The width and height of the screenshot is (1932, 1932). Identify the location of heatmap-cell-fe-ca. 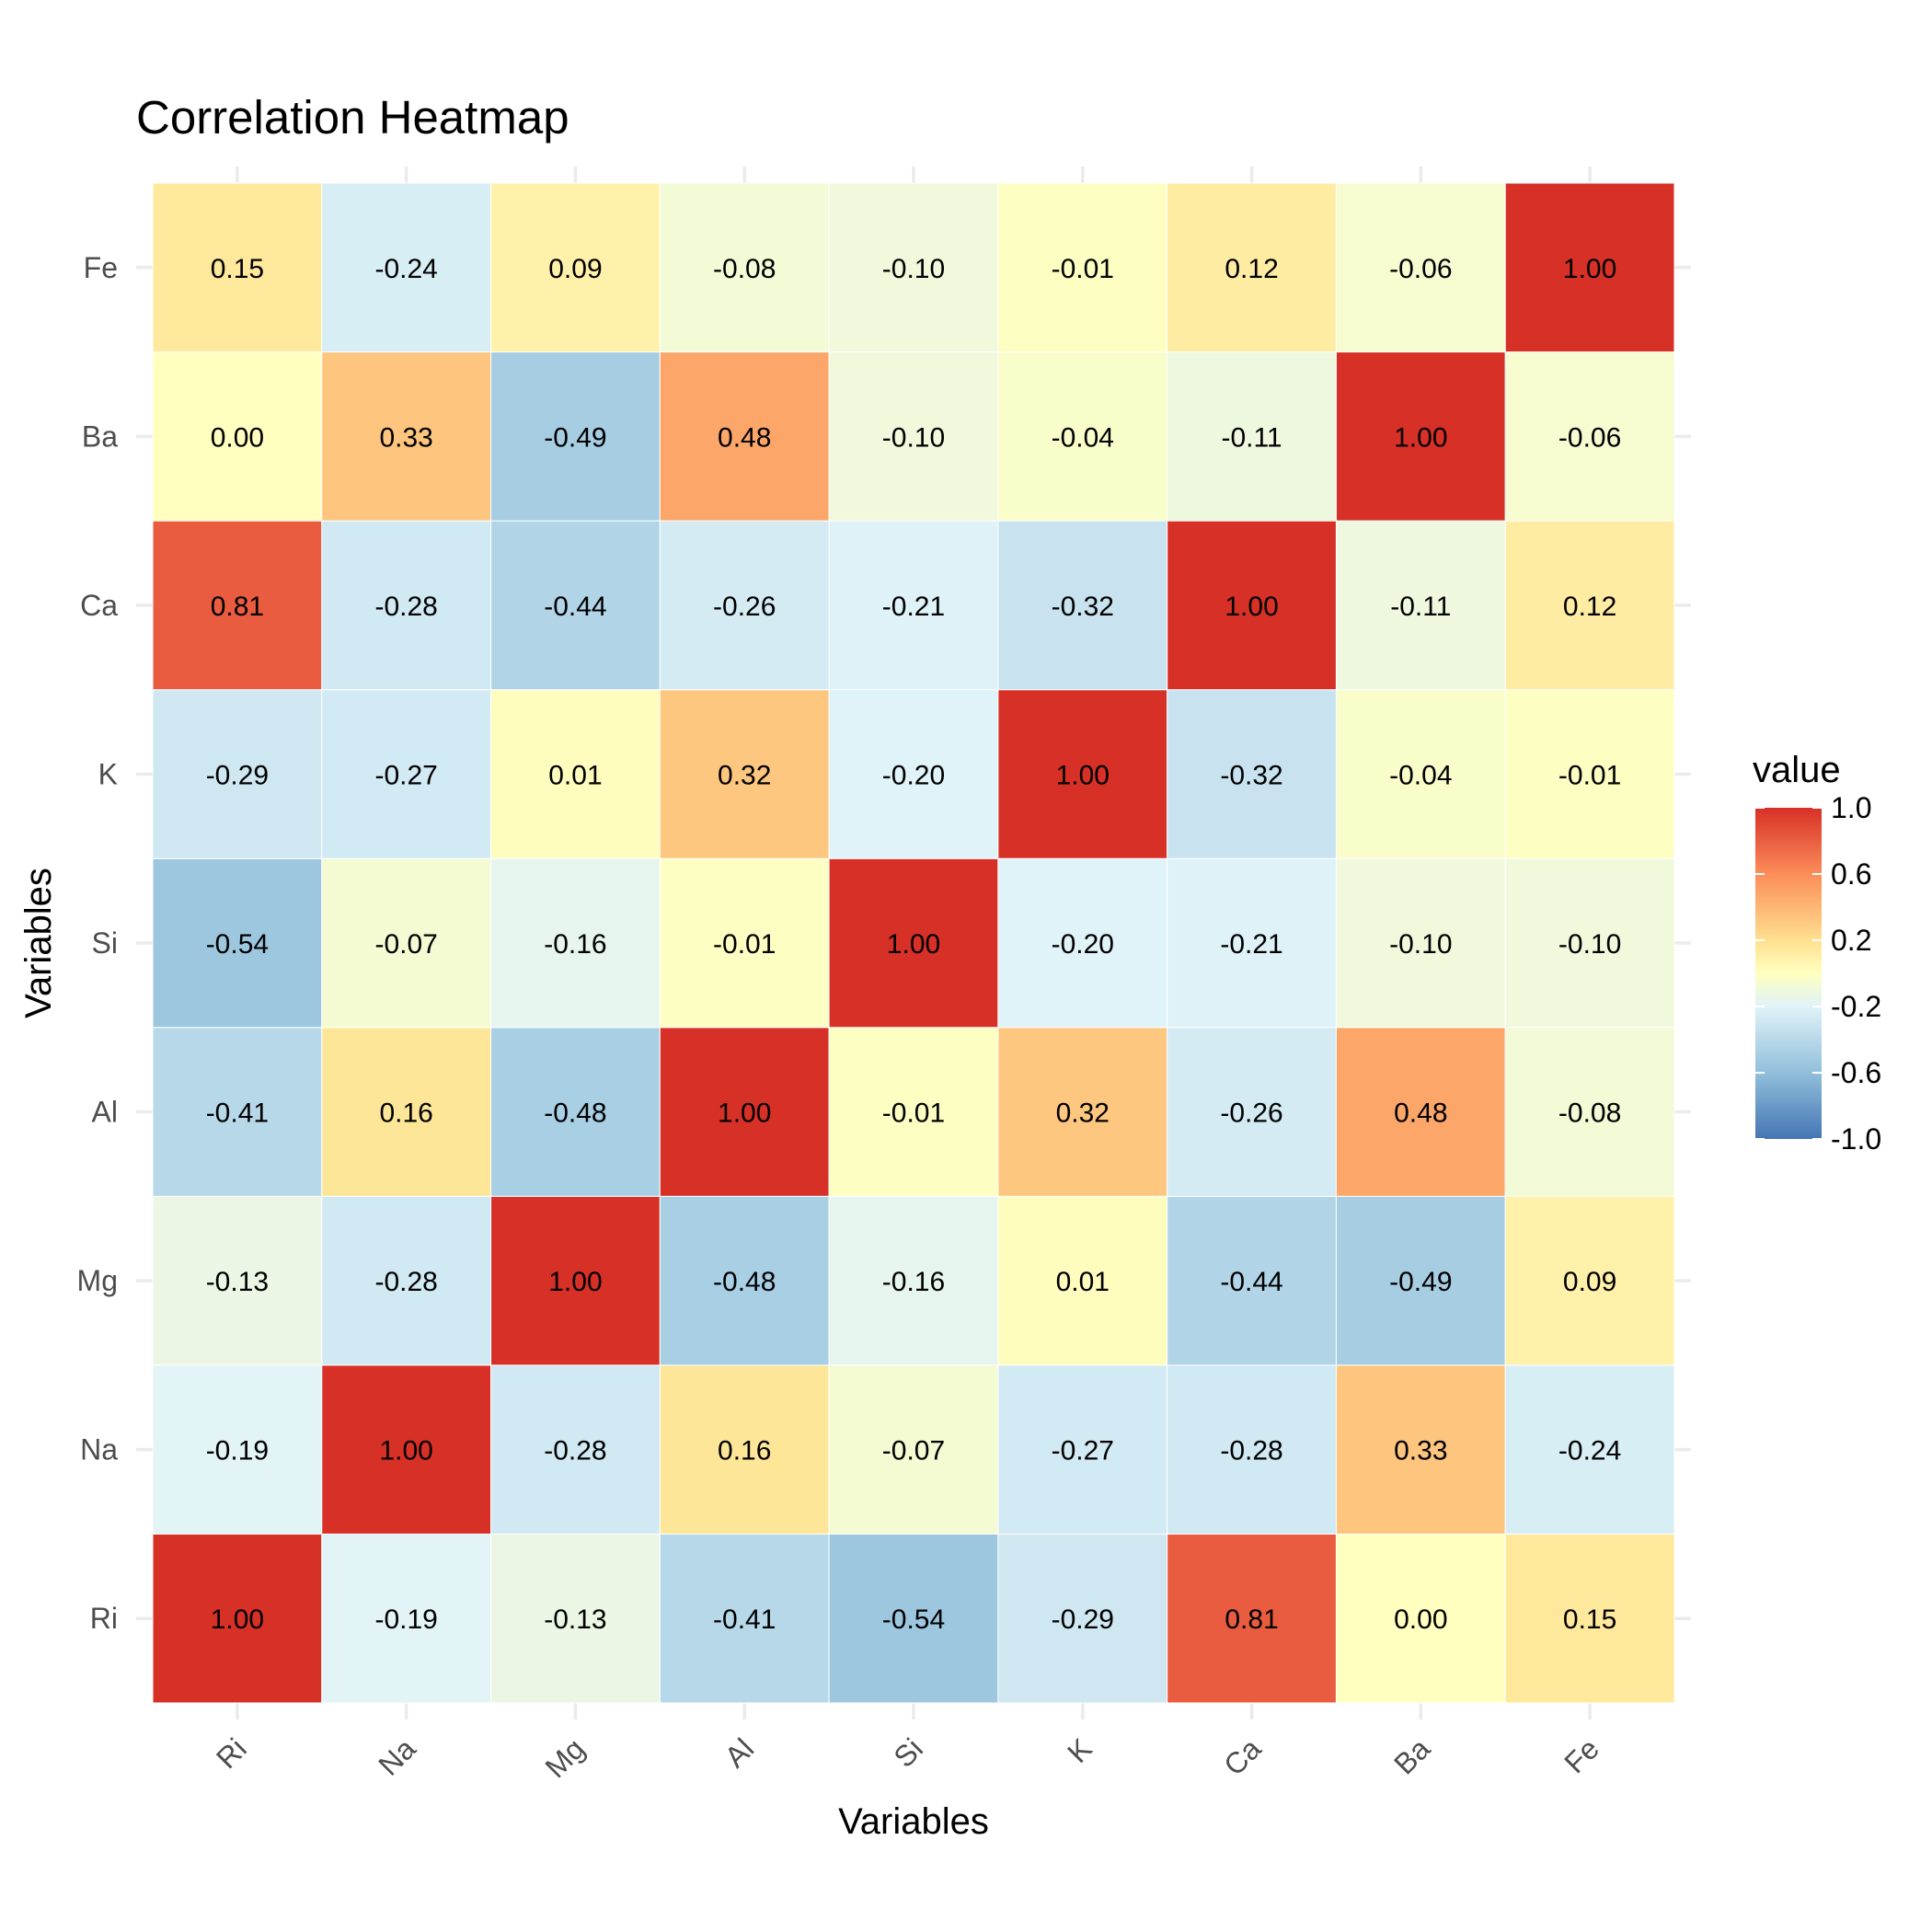
(1252, 267).